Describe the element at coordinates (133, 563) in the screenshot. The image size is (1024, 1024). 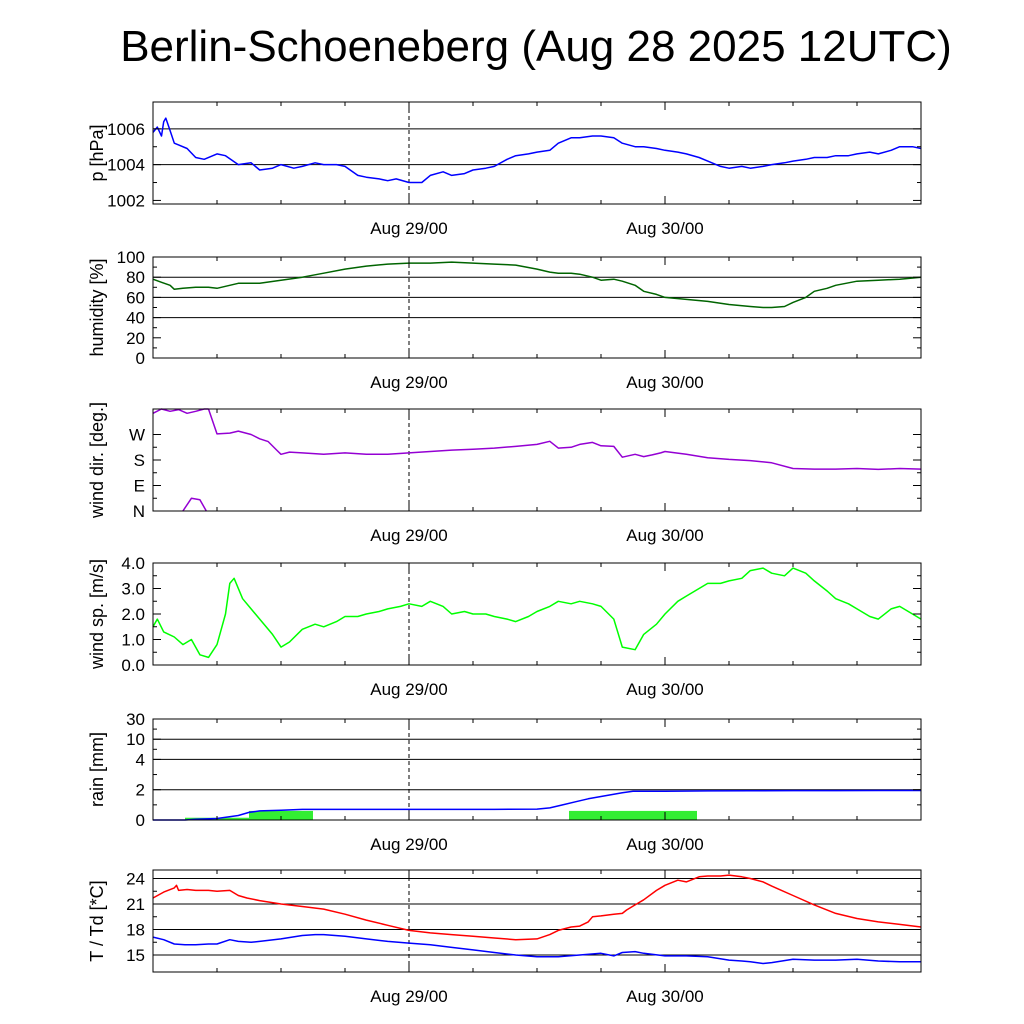
I see `y-tick-label: 4.0` at that location.